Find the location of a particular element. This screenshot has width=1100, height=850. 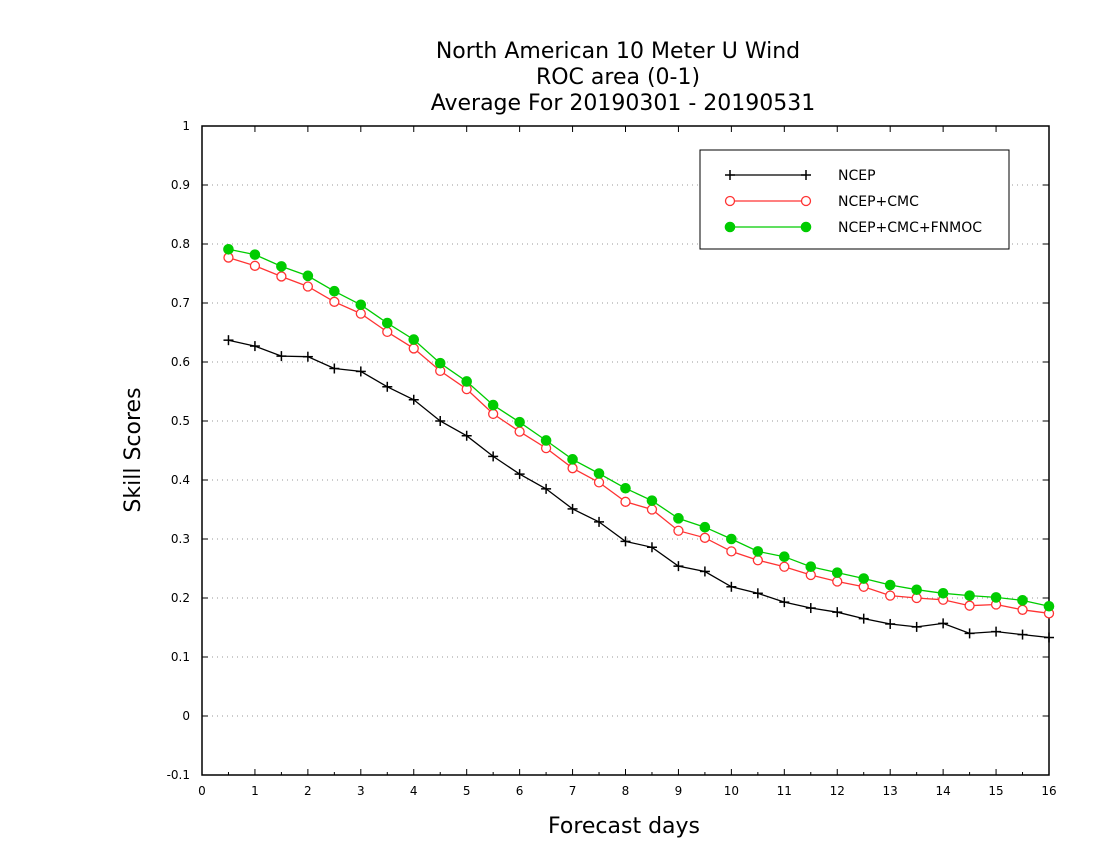

y-tick-label: 0.5 is located at coordinates (180, 421).